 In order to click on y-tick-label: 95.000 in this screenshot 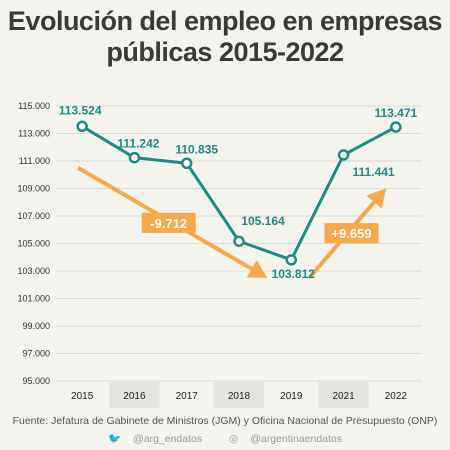, I will do `click(36, 381)`.